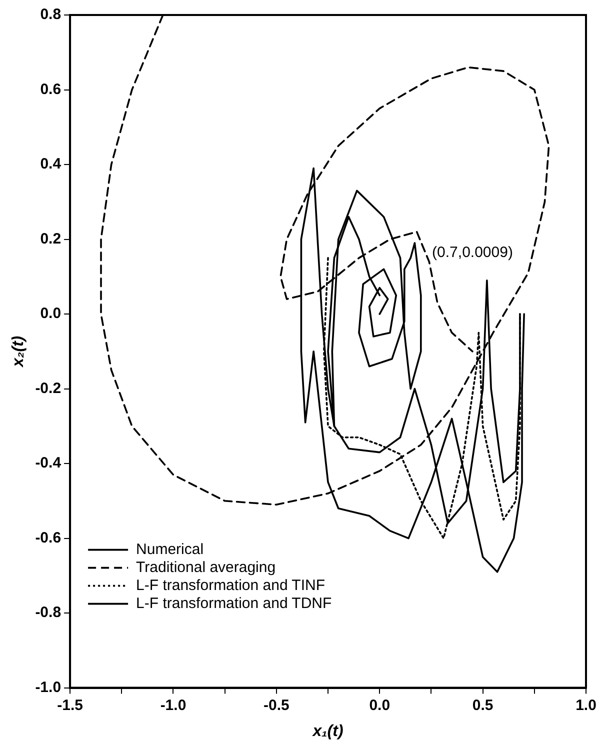  Describe the element at coordinates (483, 705) in the screenshot. I see `x-tick-label: 0.5` at that location.